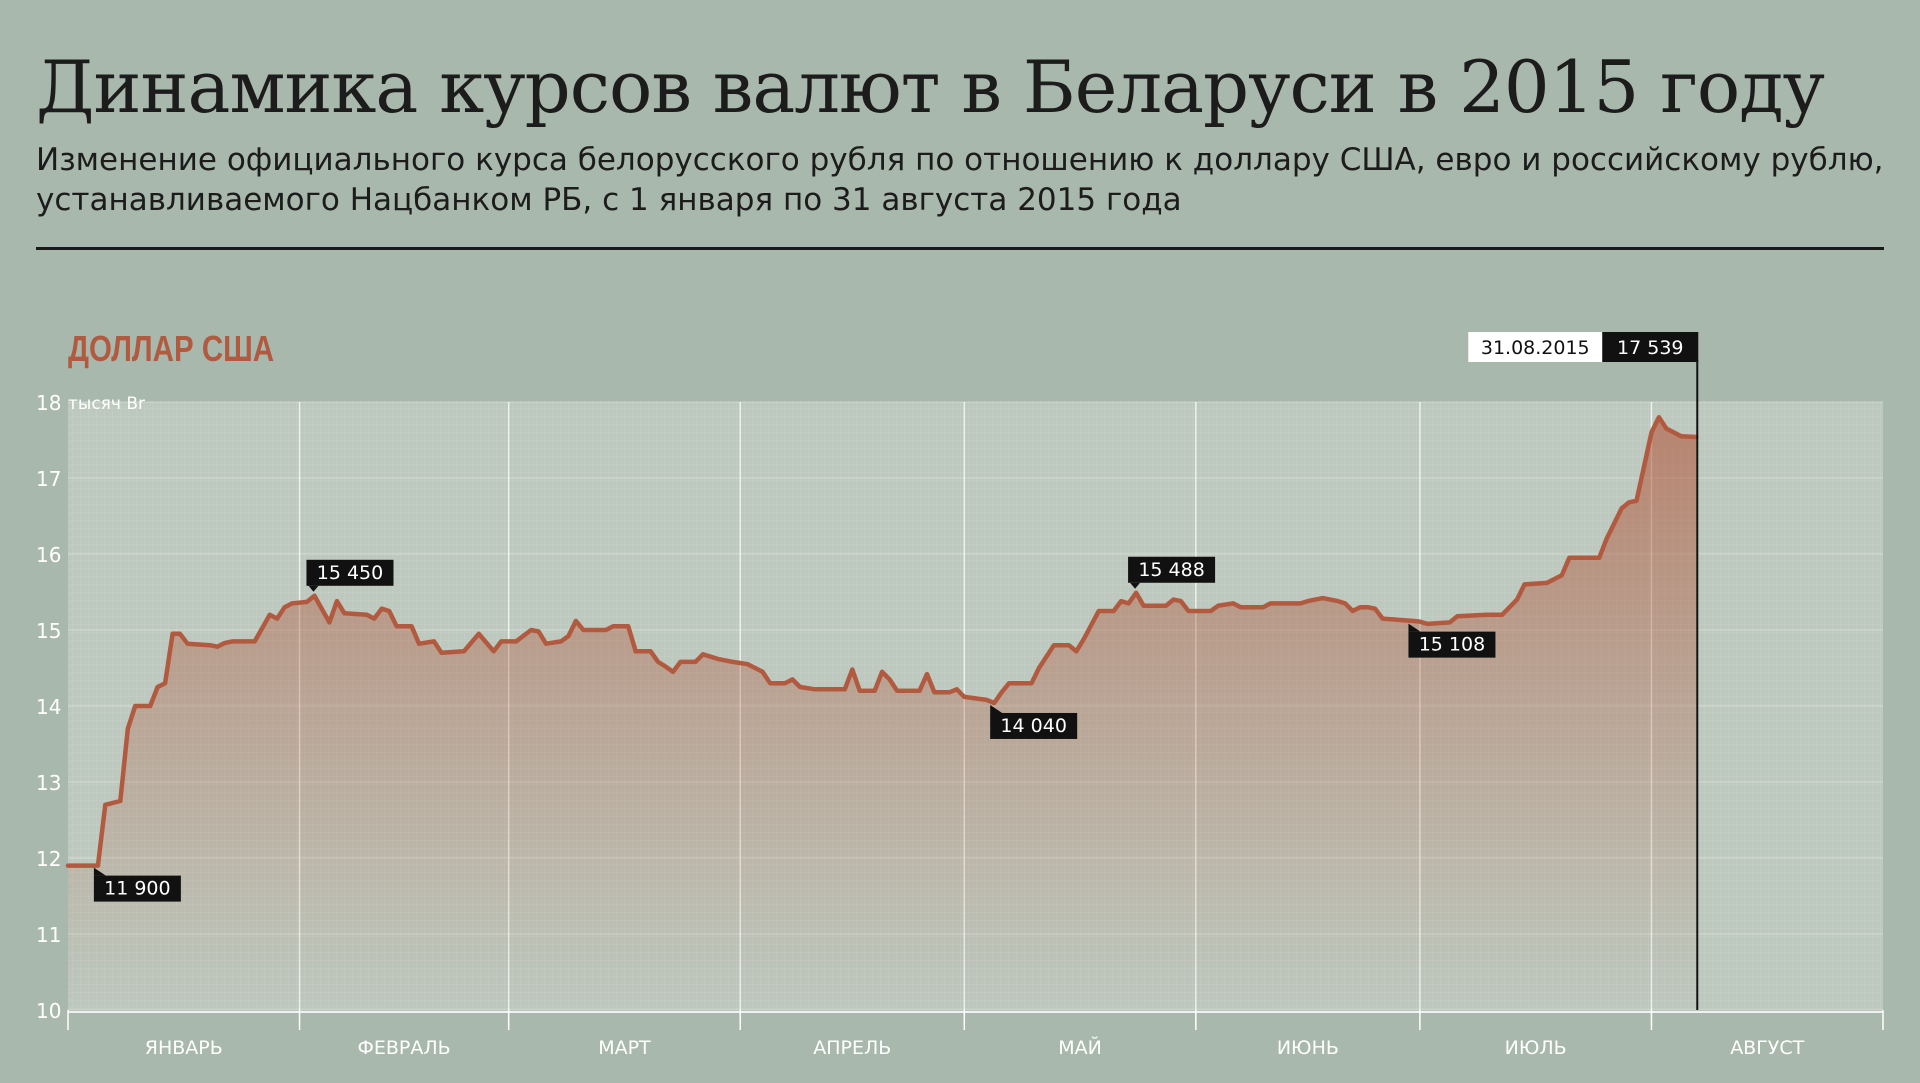 The width and height of the screenshot is (1920, 1083). What do you see at coordinates (184, 1048) in the screenshot?
I see `month-label: ЯНВАРЬ` at bounding box center [184, 1048].